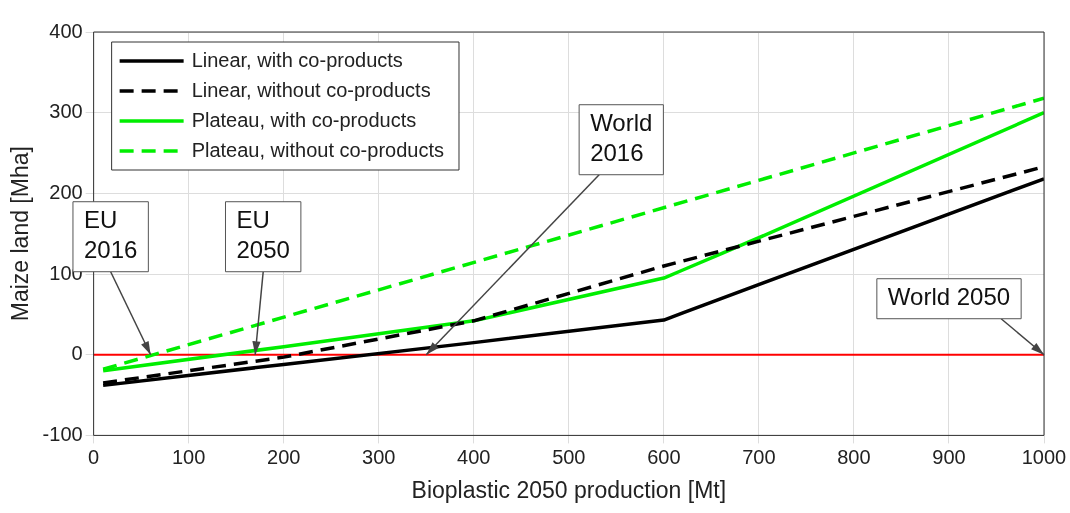 This screenshot has height=513, width=1070. I want to click on annotation: World 2050, so click(949, 297).